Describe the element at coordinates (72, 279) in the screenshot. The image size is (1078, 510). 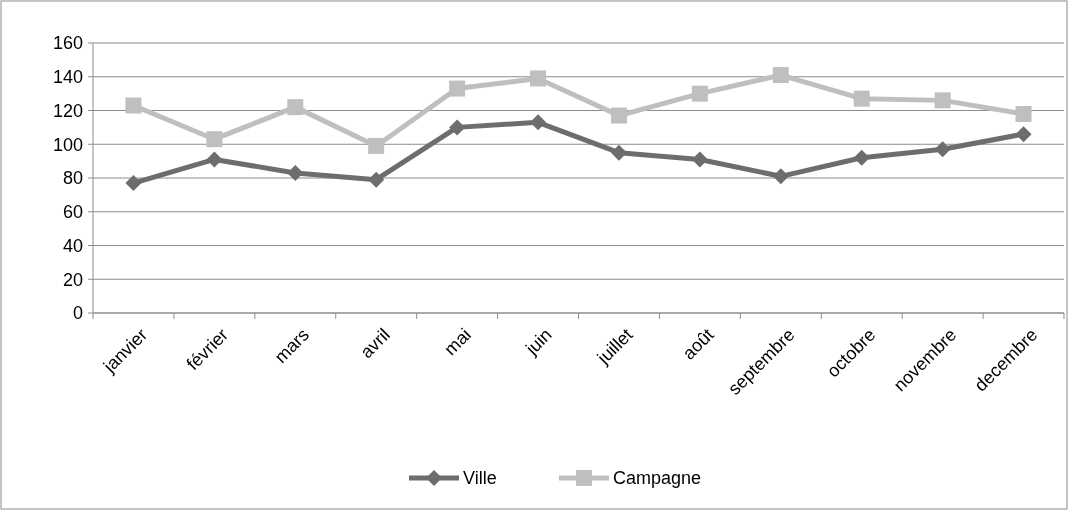
I see `y-tick-label: 20` at that location.